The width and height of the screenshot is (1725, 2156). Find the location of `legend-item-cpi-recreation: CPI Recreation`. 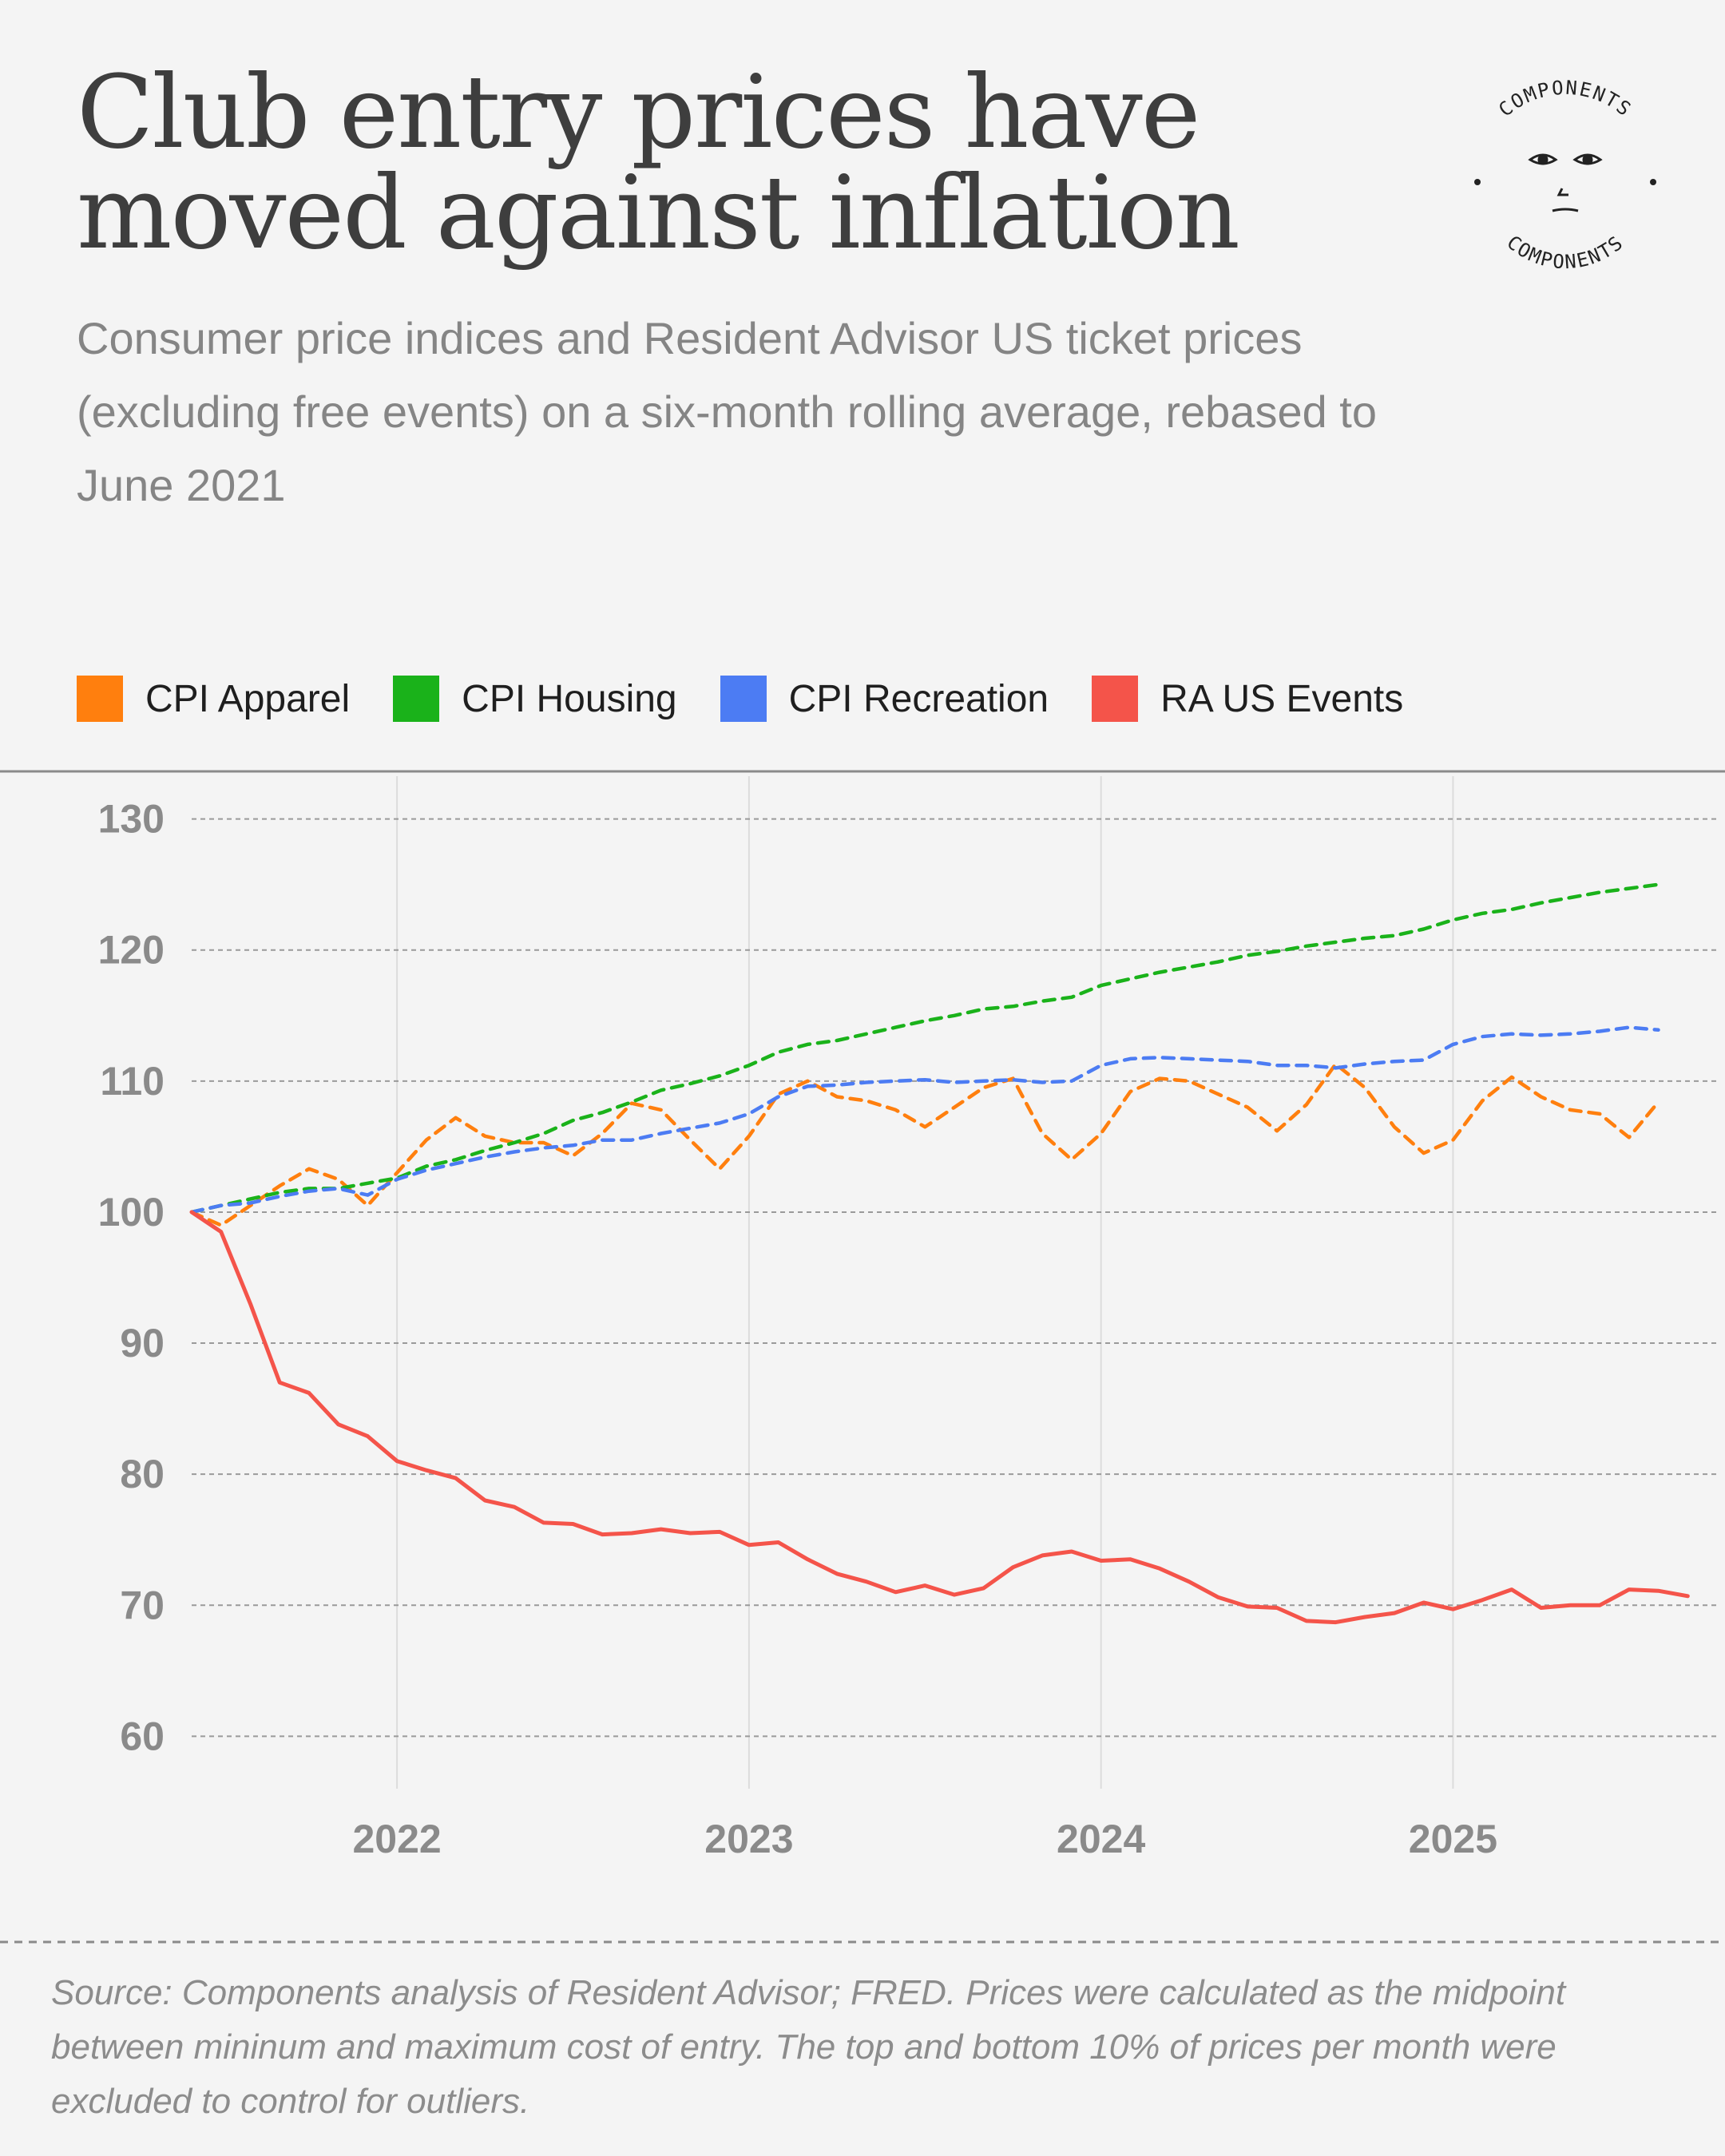

legend-item-cpi-recreation: CPI Recreation is located at coordinates (885, 699).